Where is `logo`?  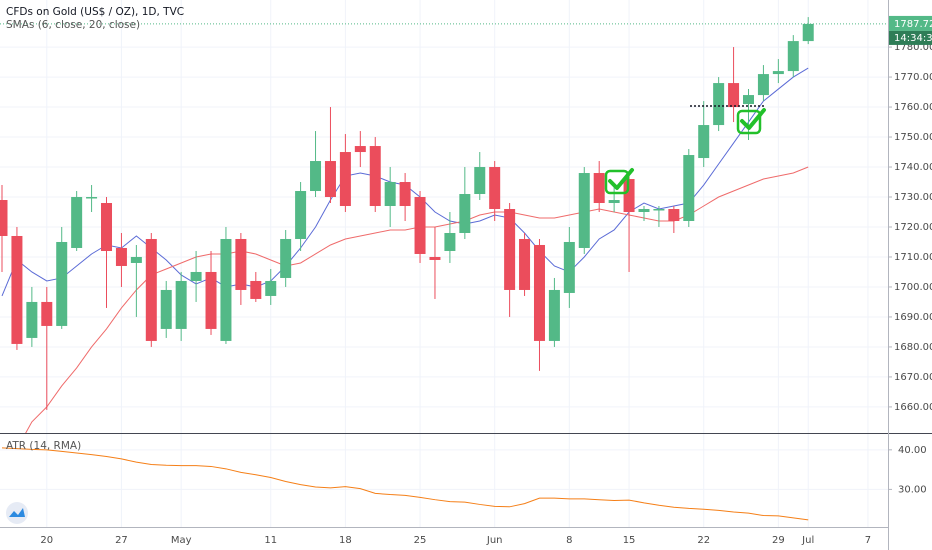 logo is located at coordinates (17, 513).